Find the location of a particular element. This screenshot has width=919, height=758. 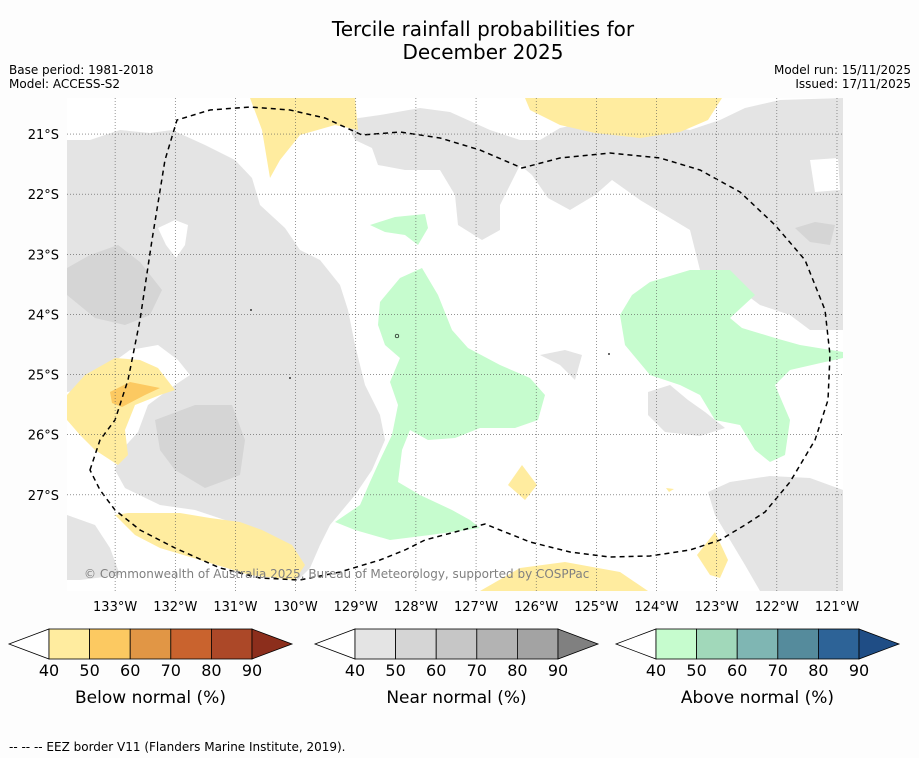

x-tick-label: 122°W is located at coordinates (777, 607).